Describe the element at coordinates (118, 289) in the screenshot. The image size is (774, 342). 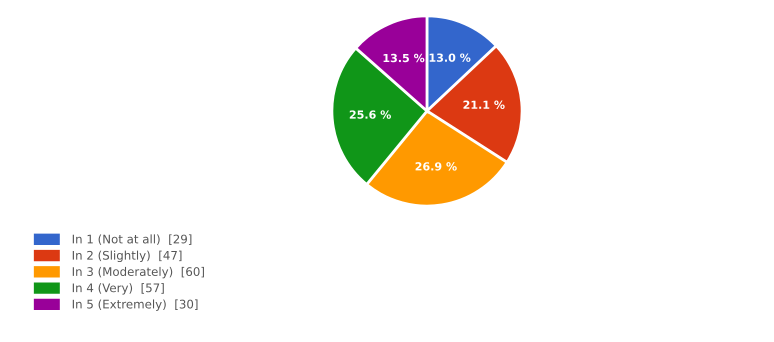
I see `legend-label: In 4 (Very) [57]` at that location.